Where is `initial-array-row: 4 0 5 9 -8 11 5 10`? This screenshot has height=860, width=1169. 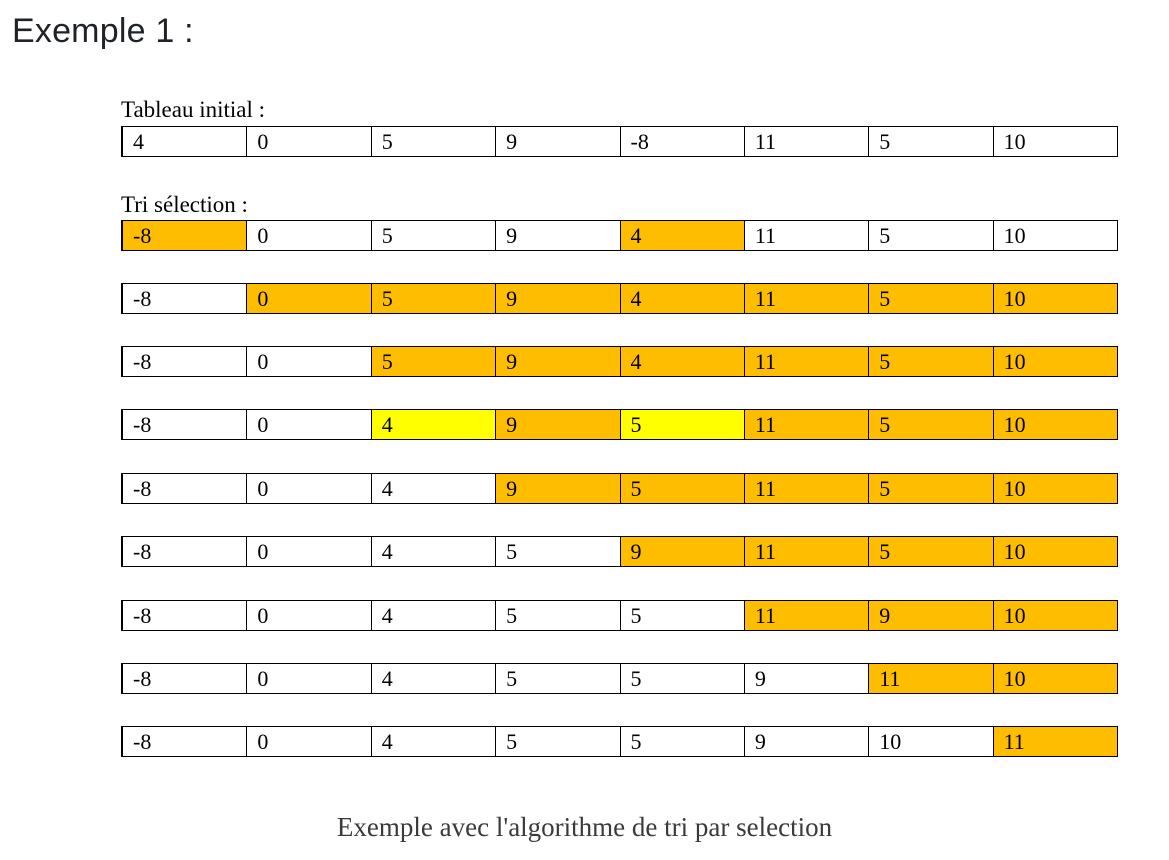
initial-array-row: 4 0 5 9 -8 11 5 10 is located at coordinates (619, 141).